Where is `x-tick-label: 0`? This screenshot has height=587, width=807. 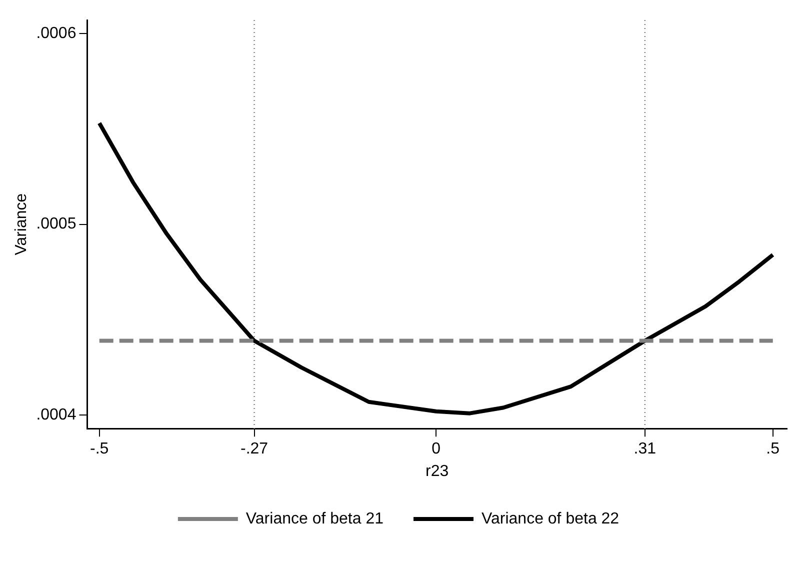 x-tick-label: 0 is located at coordinates (436, 449).